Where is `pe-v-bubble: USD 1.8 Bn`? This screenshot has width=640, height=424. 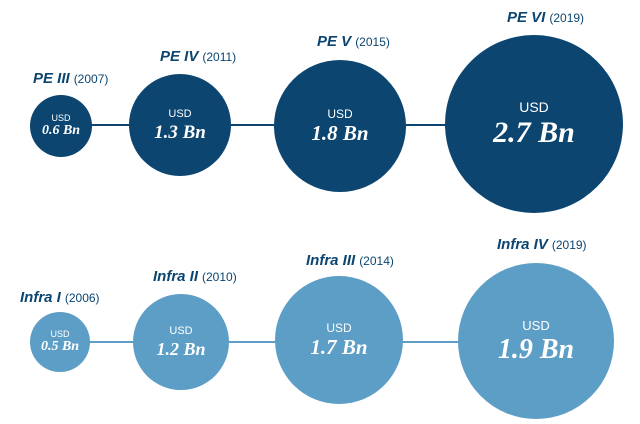
pe-v-bubble: USD 1.8 Bn is located at coordinates (340, 126).